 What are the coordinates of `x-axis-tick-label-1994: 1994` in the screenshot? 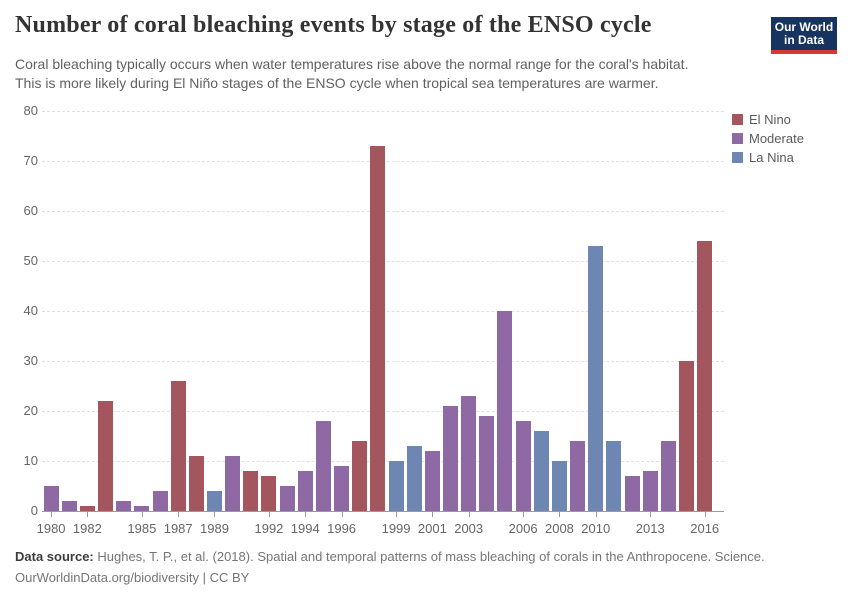 It's located at (305, 528).